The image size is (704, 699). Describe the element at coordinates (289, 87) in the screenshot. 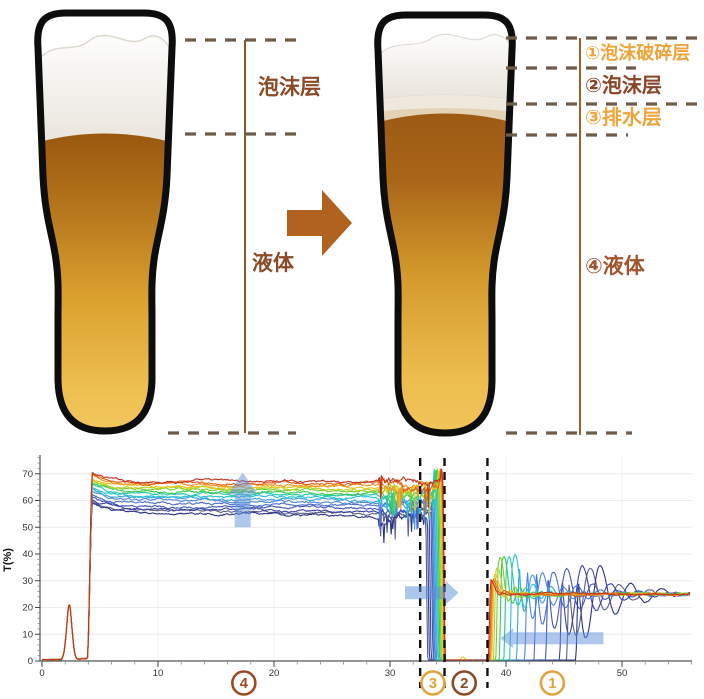

I see `left-foam-label: 泡沫层` at that location.